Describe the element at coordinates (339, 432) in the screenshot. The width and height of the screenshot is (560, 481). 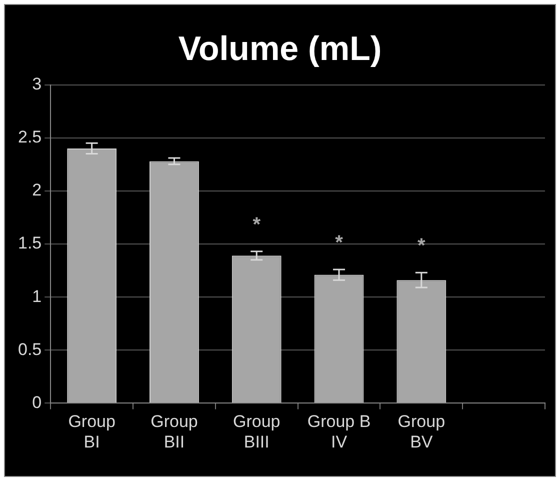
I see `x-tick-label: Group B IV` at that location.